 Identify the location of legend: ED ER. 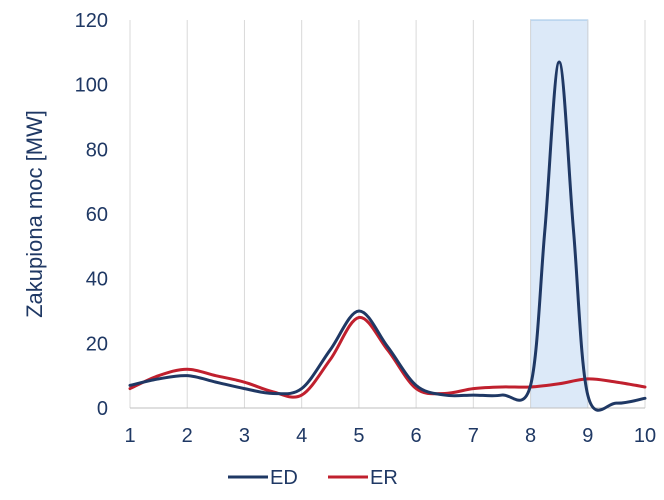
(313, 478).